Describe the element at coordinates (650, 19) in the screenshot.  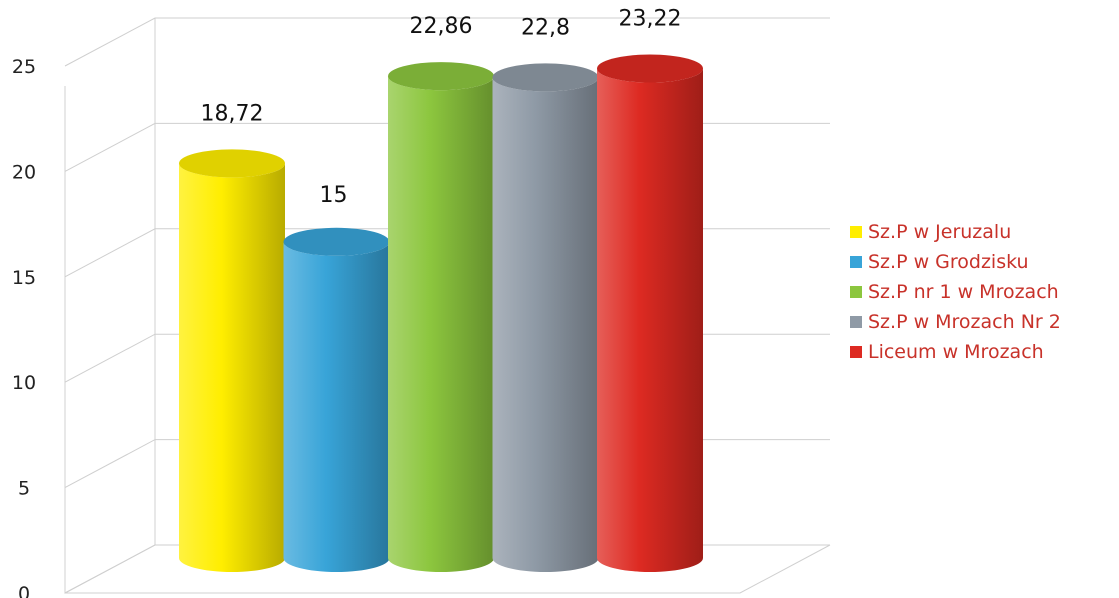
I see `data-label: 23,22` at that location.